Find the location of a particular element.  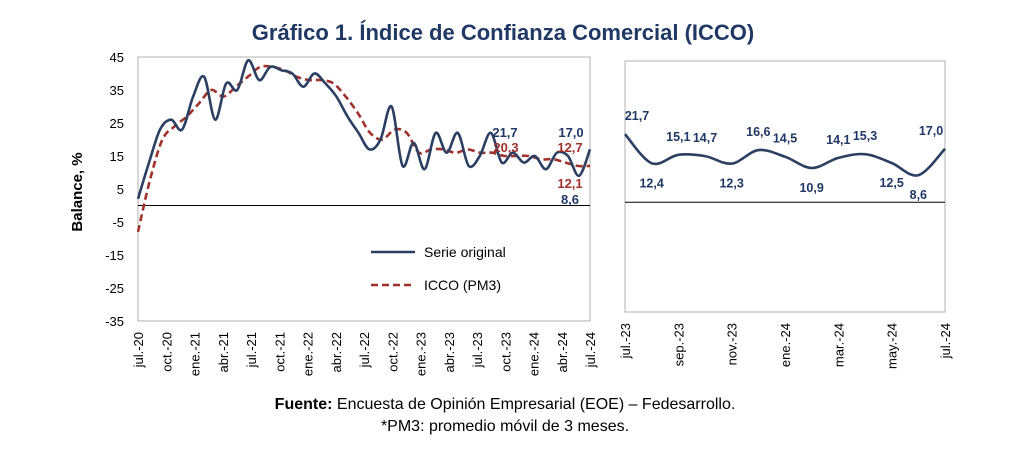

y-tick-label: -25 is located at coordinates (114, 288).